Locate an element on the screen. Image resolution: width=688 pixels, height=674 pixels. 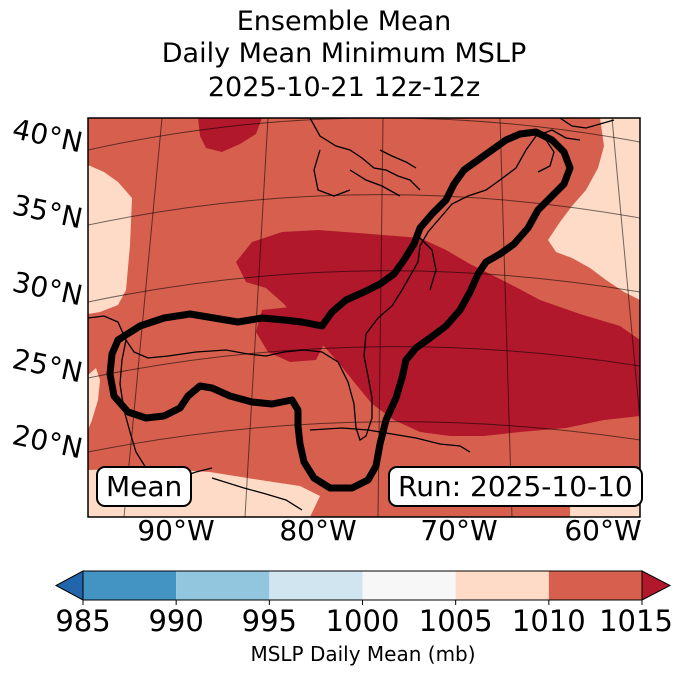
colorbar-tick-995: 995 is located at coordinates (269, 621).